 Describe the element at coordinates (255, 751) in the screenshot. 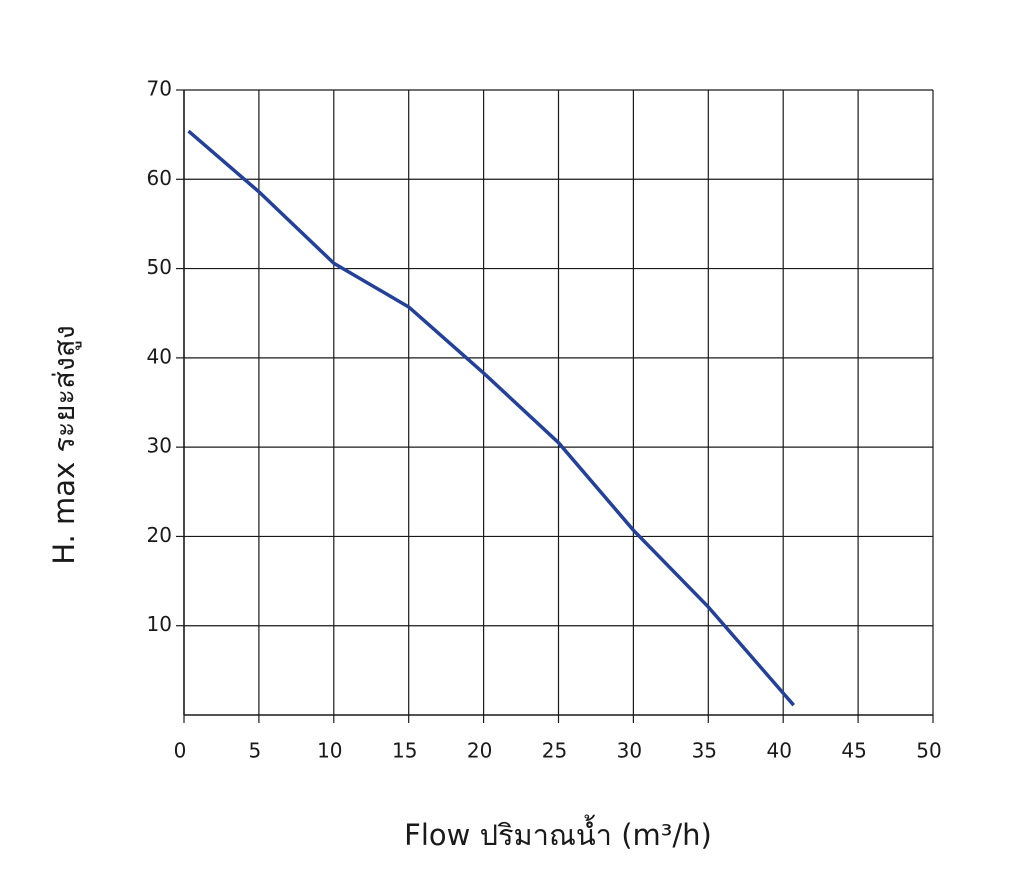

I see `x-tick-label: 5` at that location.